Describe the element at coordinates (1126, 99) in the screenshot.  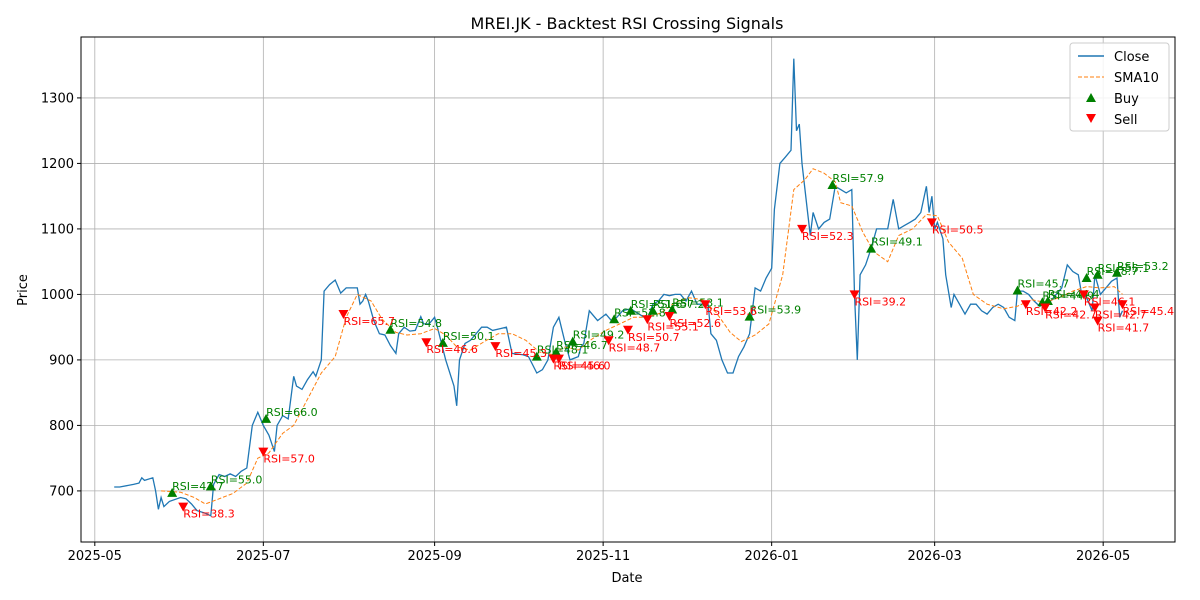
I see `legend-buy-label: Buy` at that location.